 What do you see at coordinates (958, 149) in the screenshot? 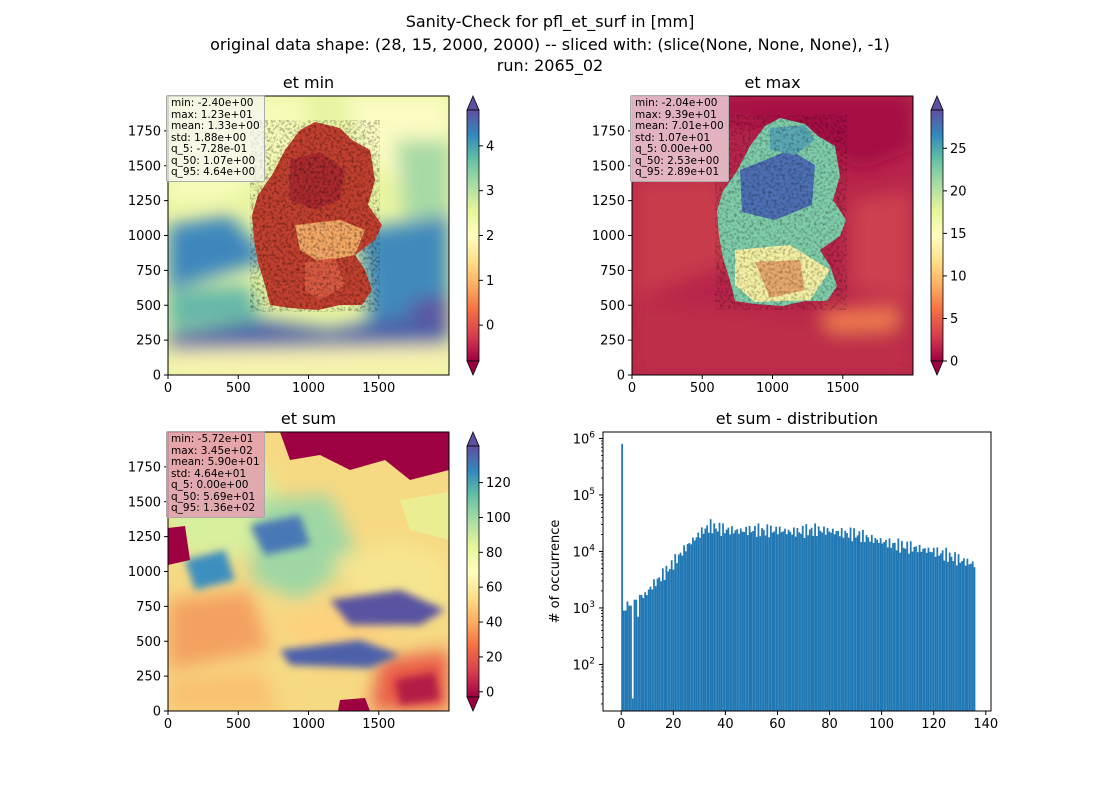
I see `colorbar-tick-label: 25` at bounding box center [958, 149].